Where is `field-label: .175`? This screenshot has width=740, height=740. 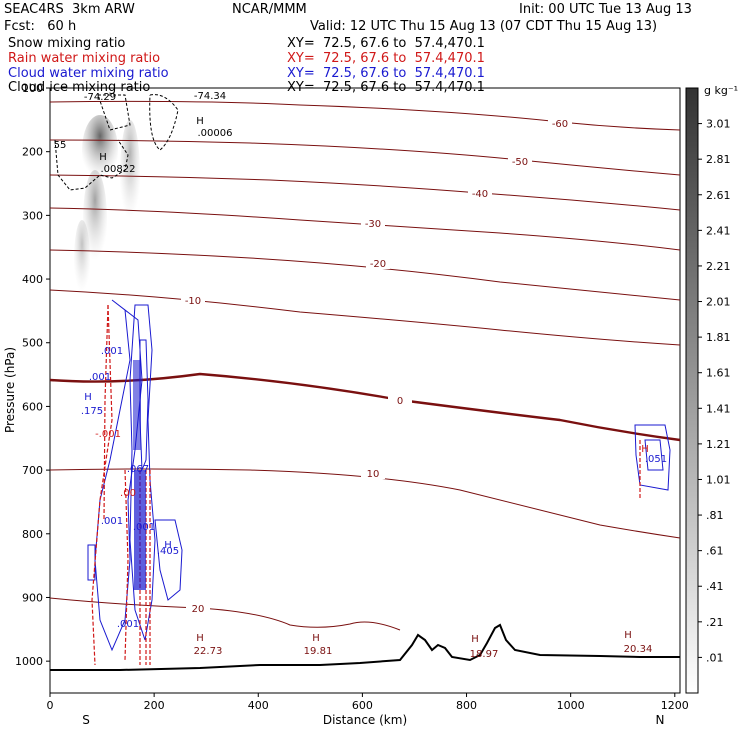
field-label: .175 is located at coordinates (92, 411).